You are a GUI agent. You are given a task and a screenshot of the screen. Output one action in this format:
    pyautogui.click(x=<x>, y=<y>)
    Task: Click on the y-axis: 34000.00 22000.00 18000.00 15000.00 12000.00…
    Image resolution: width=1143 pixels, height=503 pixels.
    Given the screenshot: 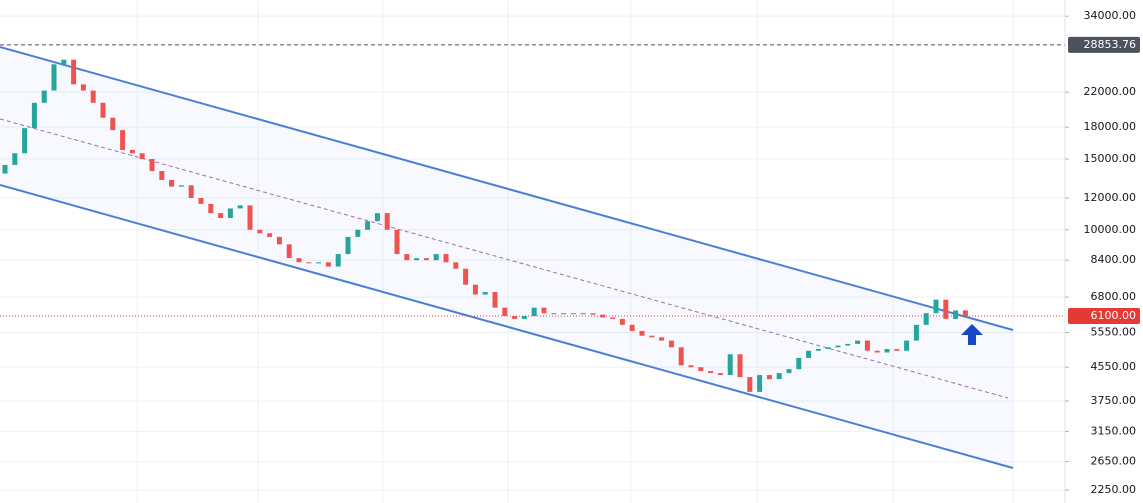 What is the action you would take?
    pyautogui.click(x=1102, y=252)
    